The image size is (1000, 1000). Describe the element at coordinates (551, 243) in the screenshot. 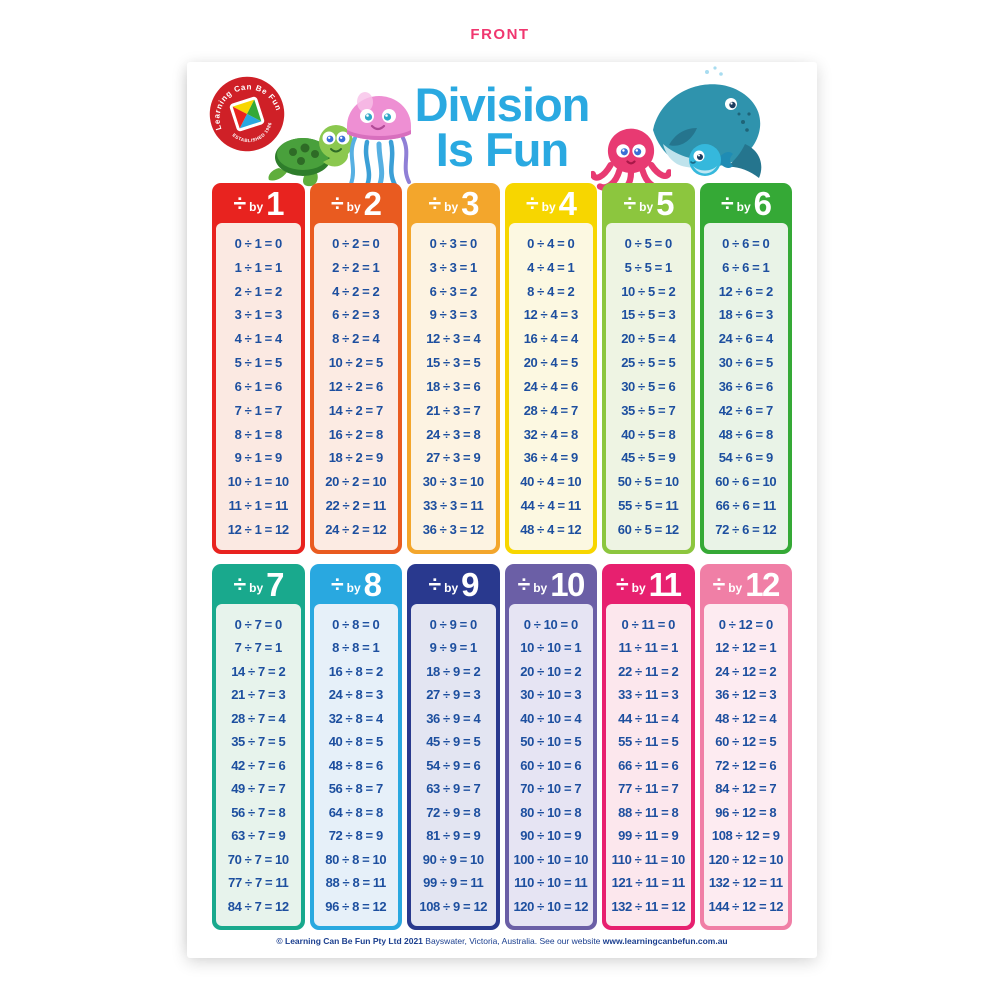

I see `equation-row: 0 ÷ 4 = 0` at that location.